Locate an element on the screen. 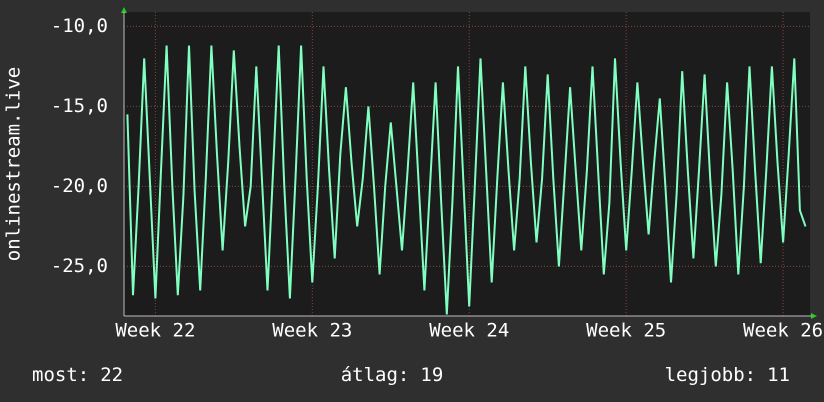 This screenshot has height=402, width=824. x-tick-label: Week 22 is located at coordinates (155, 331).